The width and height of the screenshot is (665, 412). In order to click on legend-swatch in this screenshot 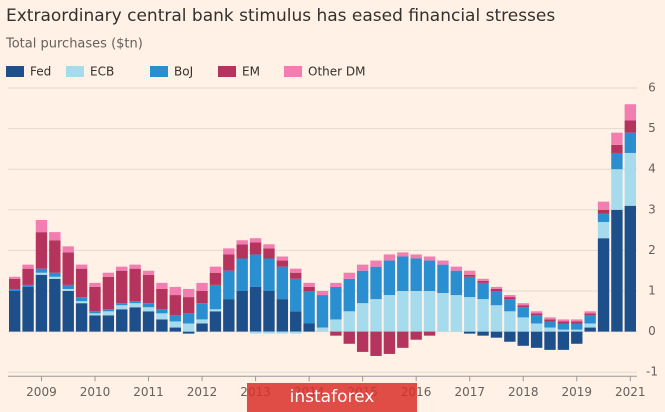, I will do `click(159, 71)`.